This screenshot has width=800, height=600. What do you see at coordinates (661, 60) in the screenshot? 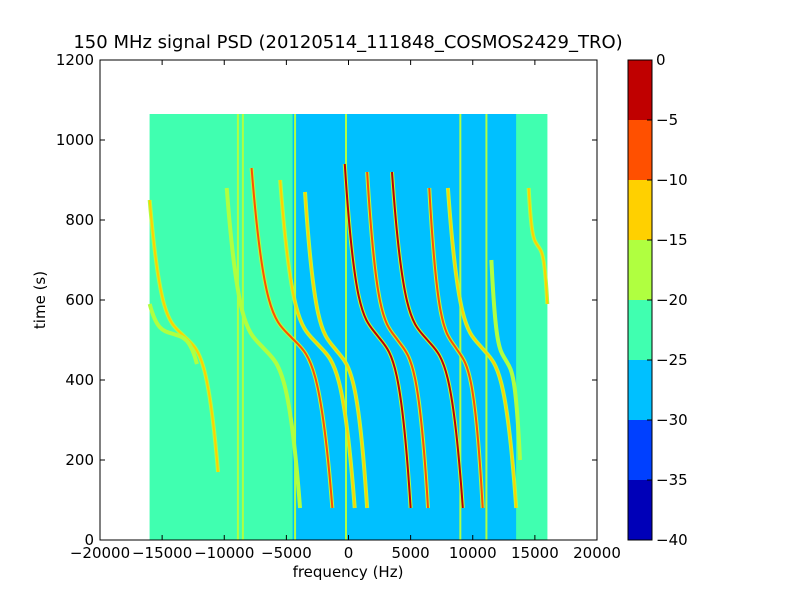
I see `colorbar-tick-label: 0` at bounding box center [661, 60].